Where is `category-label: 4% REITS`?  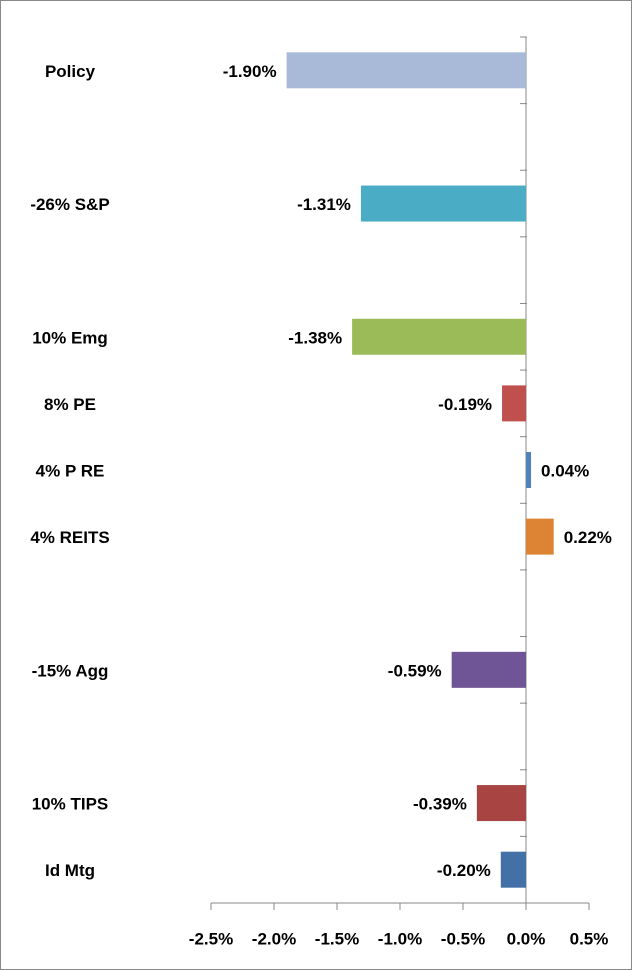 category-label: 4% REITS is located at coordinates (69, 537).